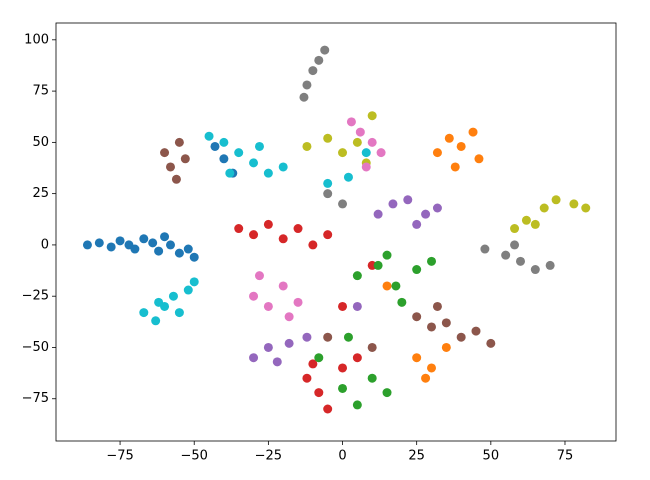  What do you see at coordinates (36, 39) in the screenshot?
I see `y-tick-label: 100` at bounding box center [36, 39].